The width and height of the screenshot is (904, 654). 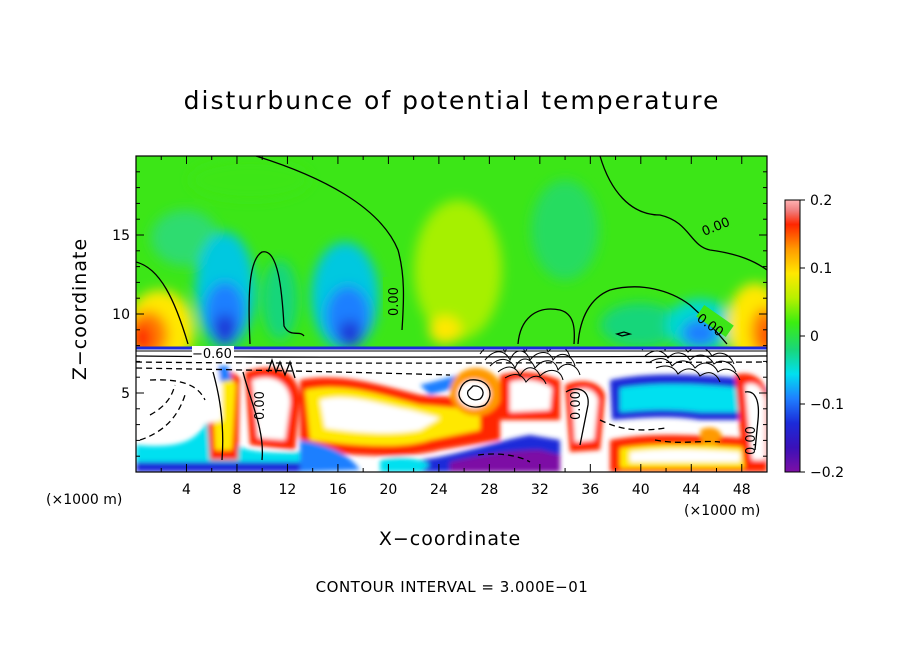 I want to click on x-tick-label: 36, so click(x=590, y=490).